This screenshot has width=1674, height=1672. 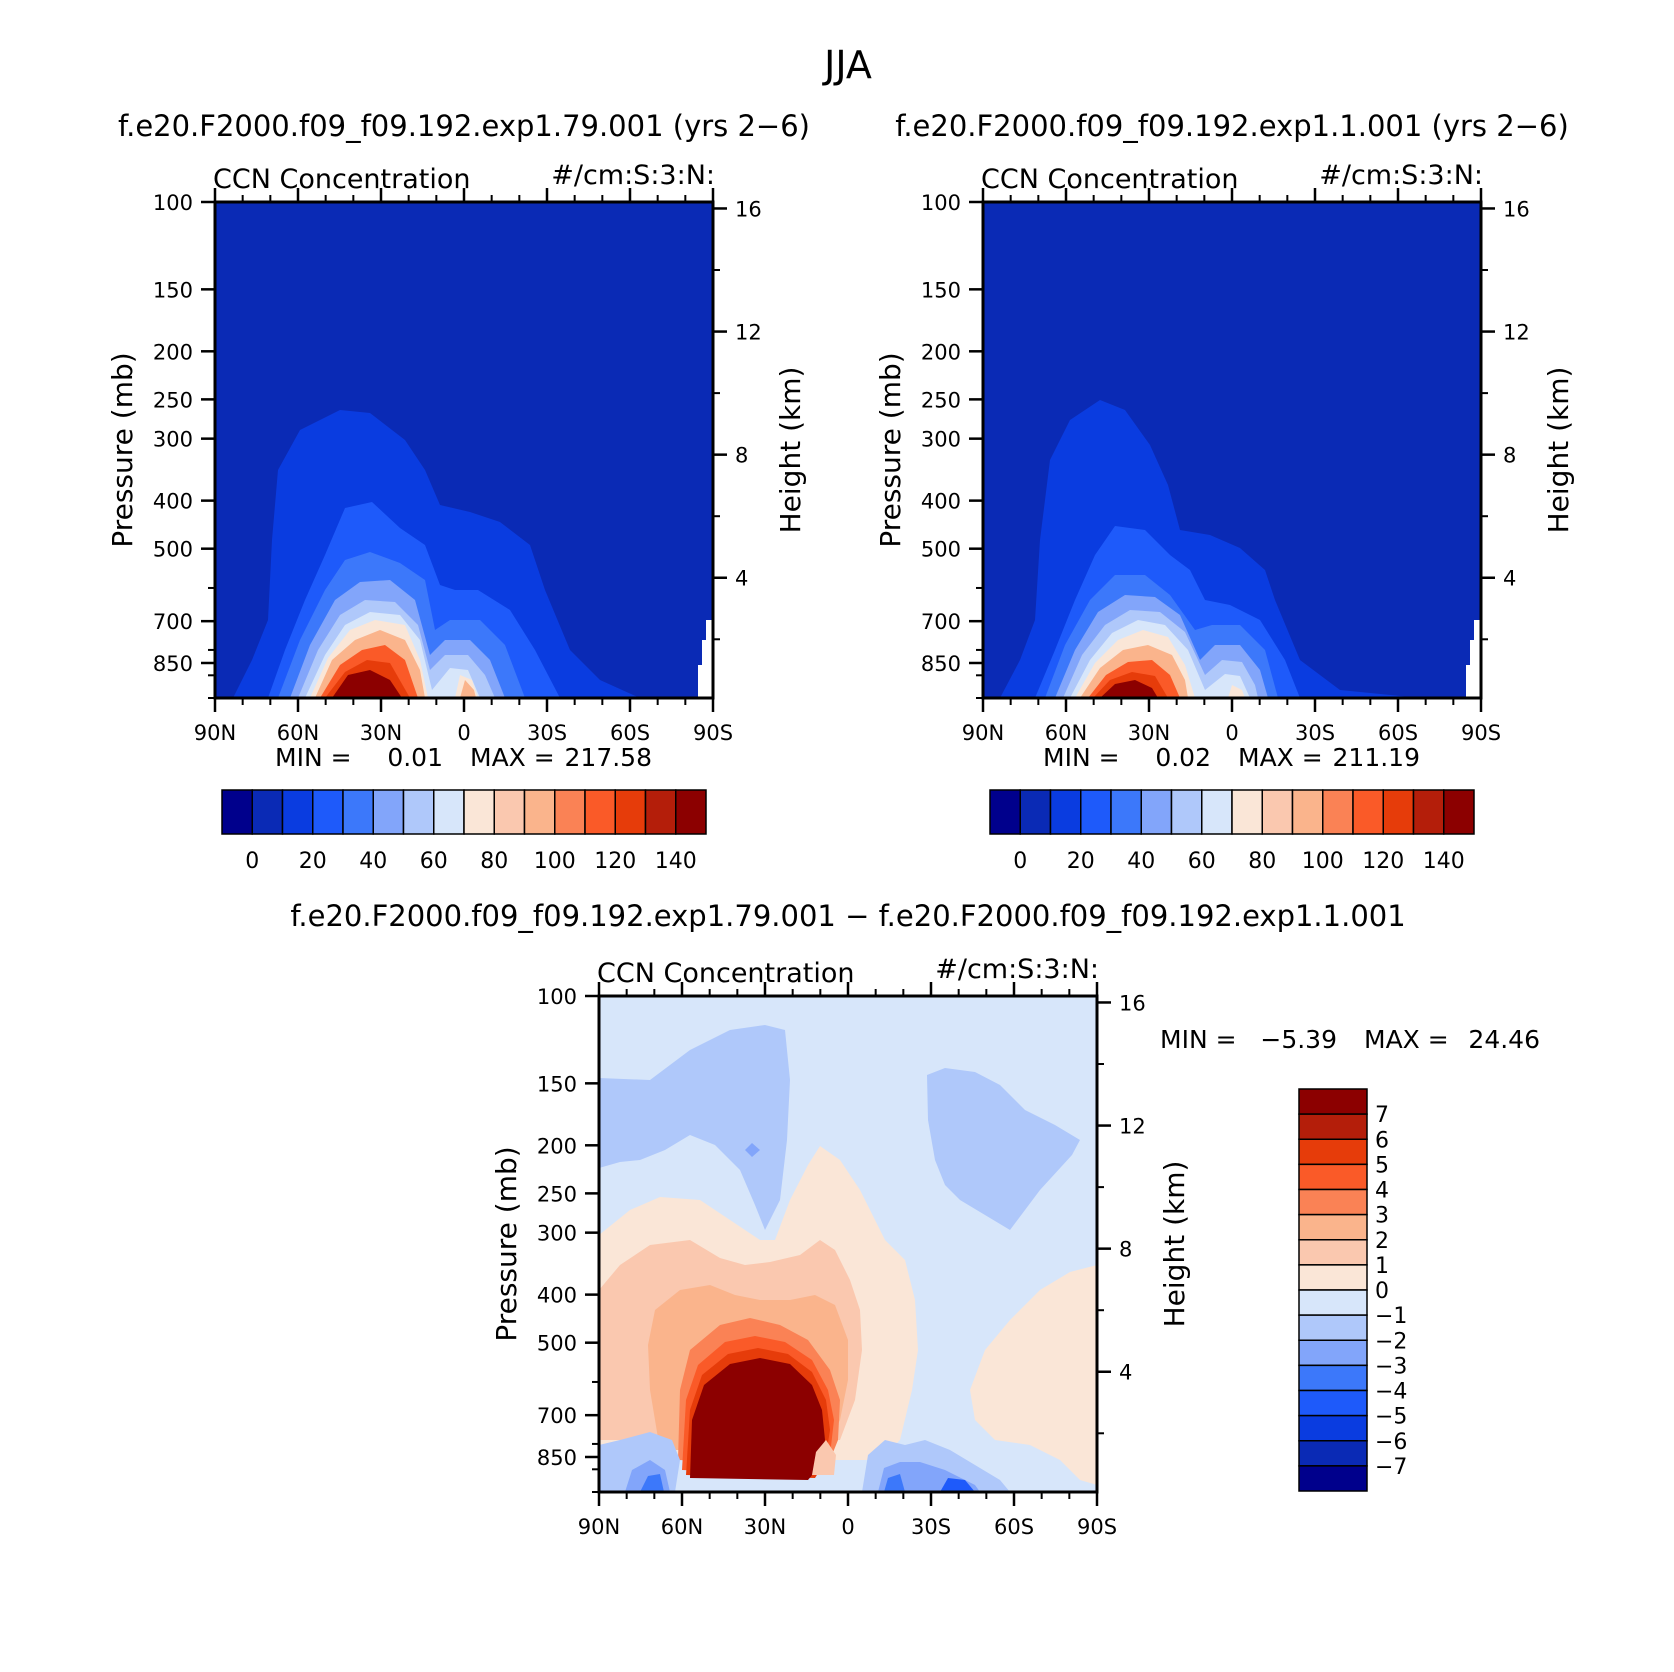 I want to click on panel-a-missing, so click(x=705, y=659).